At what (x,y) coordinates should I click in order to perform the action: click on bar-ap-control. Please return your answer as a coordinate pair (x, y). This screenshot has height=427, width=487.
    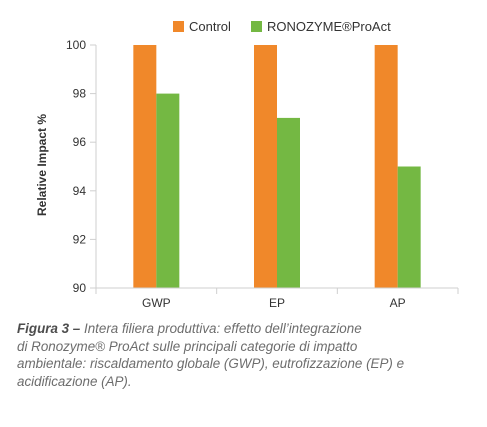
    Looking at the image, I should click on (386, 166).